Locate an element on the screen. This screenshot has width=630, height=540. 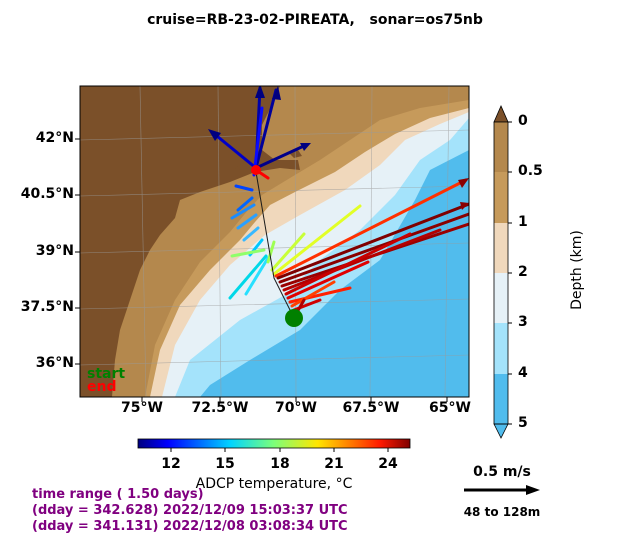
scale-speed-label: 0.5 m/s is located at coordinates (502, 472).